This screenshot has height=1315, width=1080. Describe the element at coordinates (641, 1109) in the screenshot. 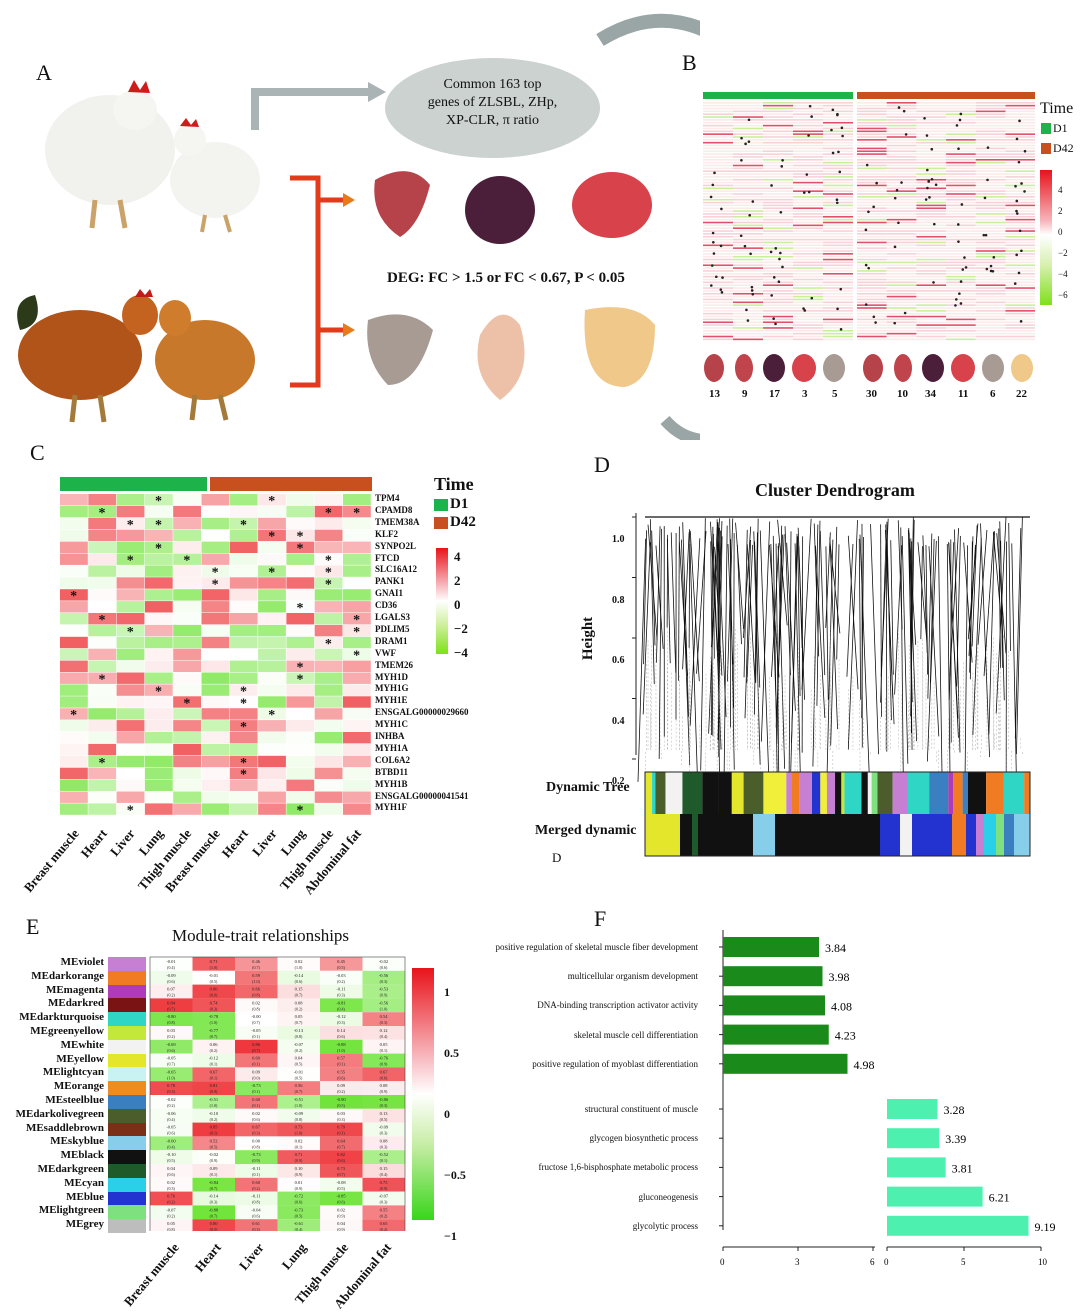

I see `f-go-term: structural constituent of muscle` at that location.